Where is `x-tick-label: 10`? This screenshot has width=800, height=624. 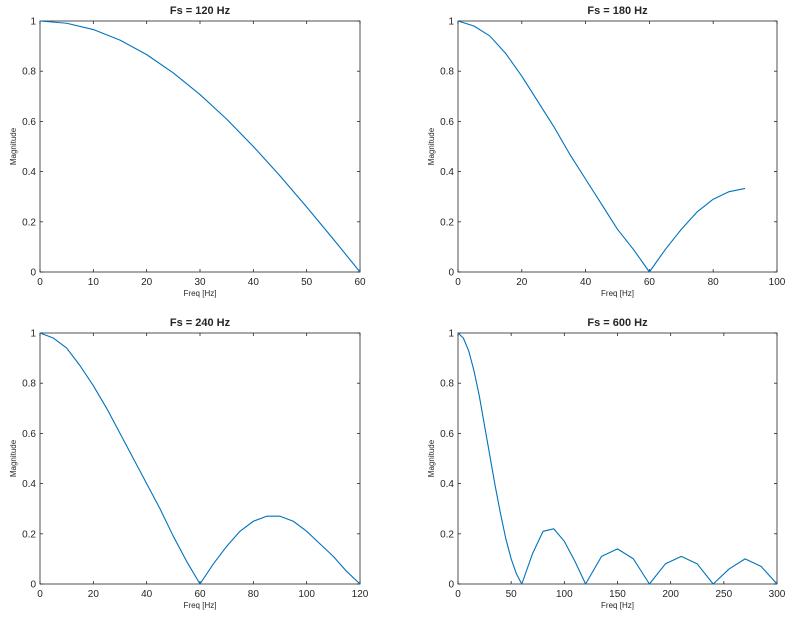
x-tick-label: 10 is located at coordinates (94, 282).